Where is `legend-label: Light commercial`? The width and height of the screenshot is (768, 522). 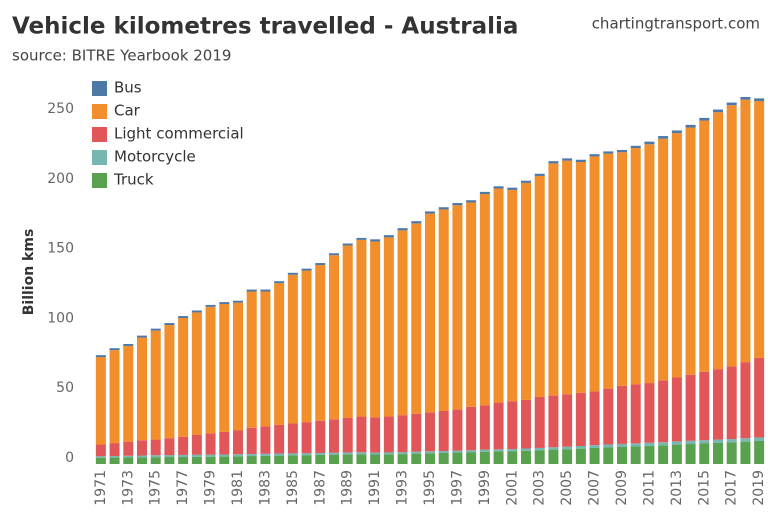 legend-label: Light commercial is located at coordinates (179, 134).